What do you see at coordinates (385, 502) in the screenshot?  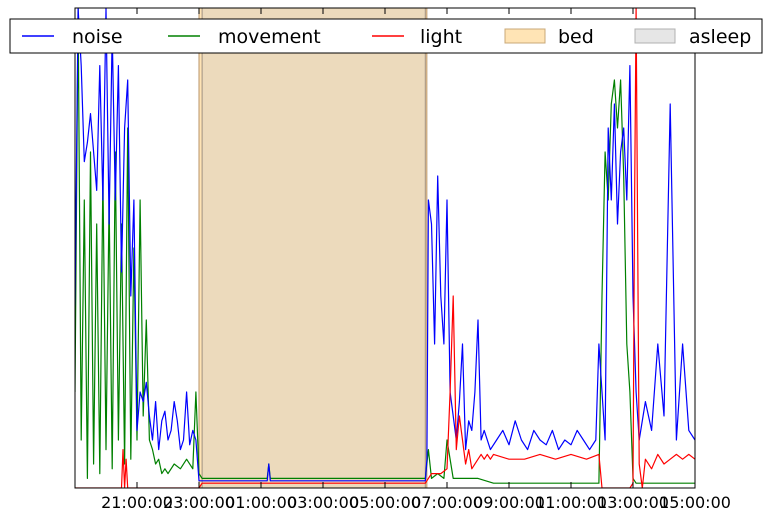 I see `x-tick-label: 05:00:00` at bounding box center [385, 502].